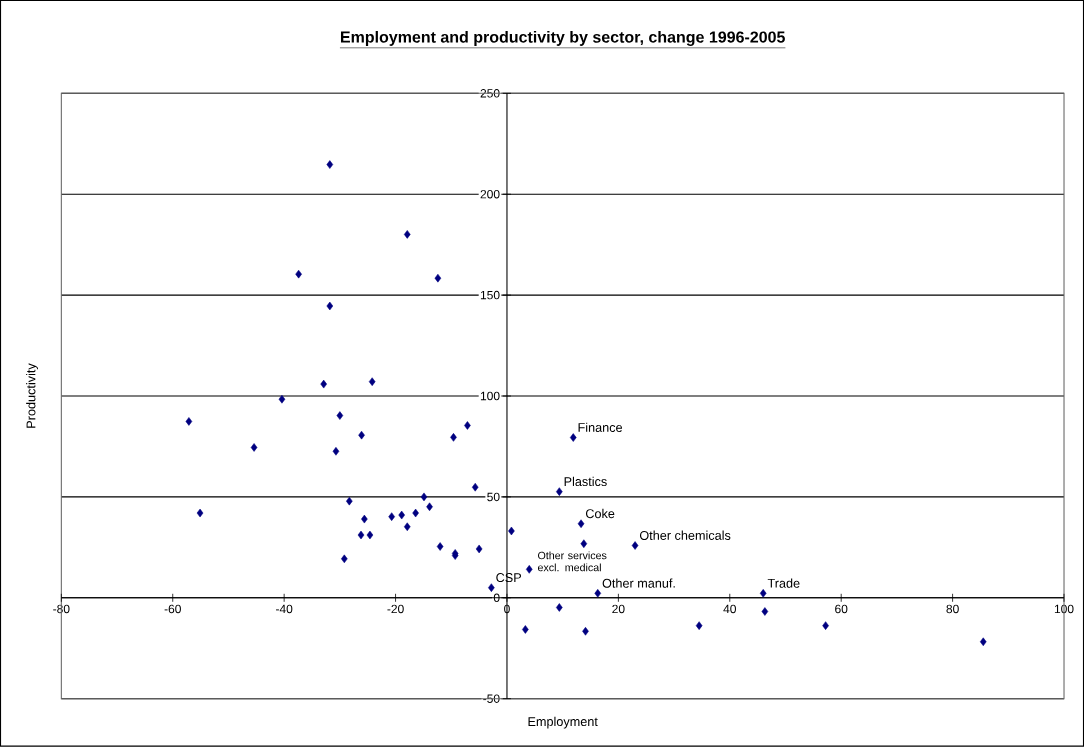  I want to click on annotation: Finance, so click(600, 427).